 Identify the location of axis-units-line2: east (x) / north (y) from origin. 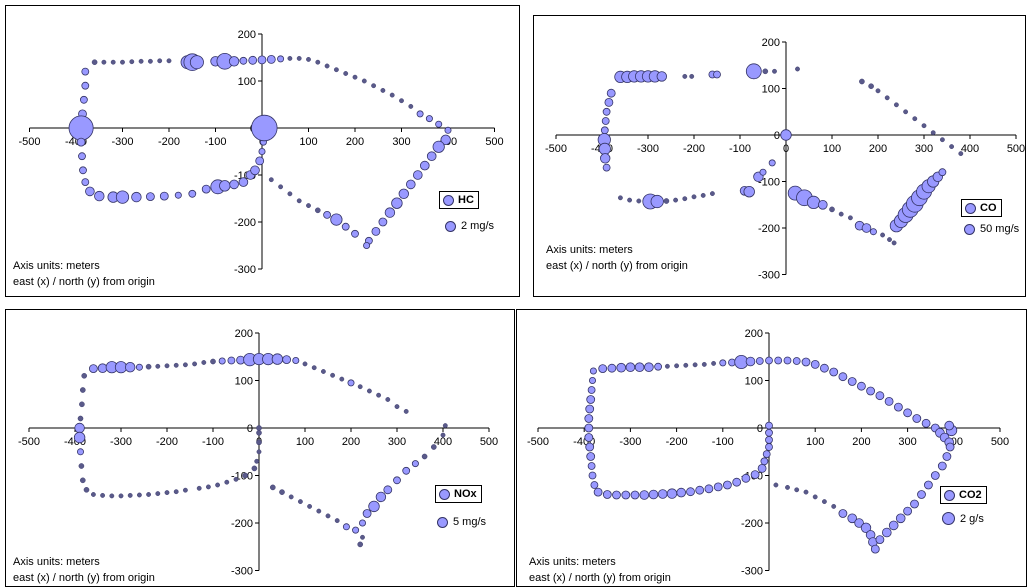
(84, 282).